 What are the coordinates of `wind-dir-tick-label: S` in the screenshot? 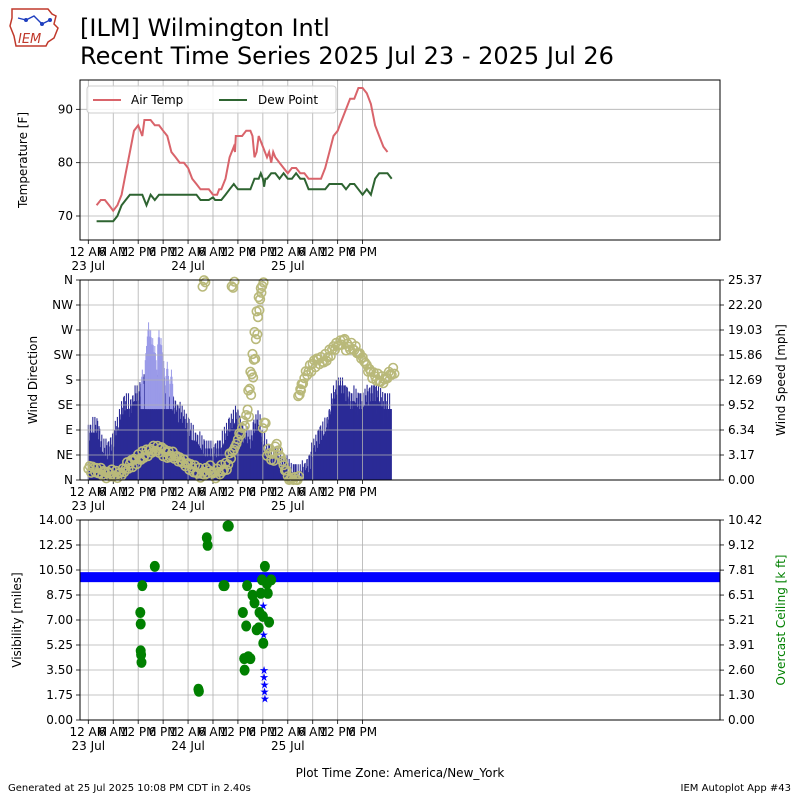 It's located at (69, 380).